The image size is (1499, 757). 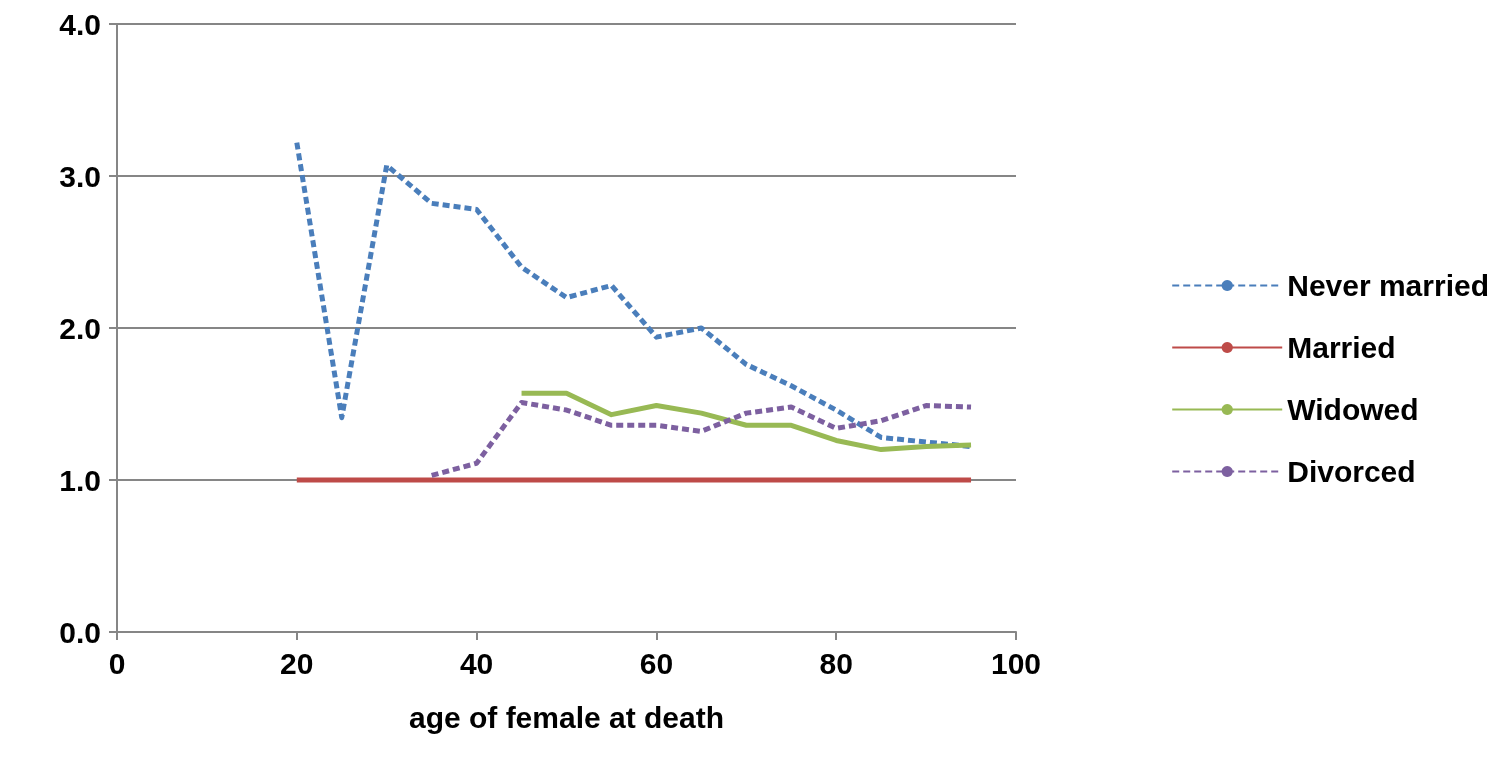 I want to click on x-tick-label: 60, so click(x=656, y=663).